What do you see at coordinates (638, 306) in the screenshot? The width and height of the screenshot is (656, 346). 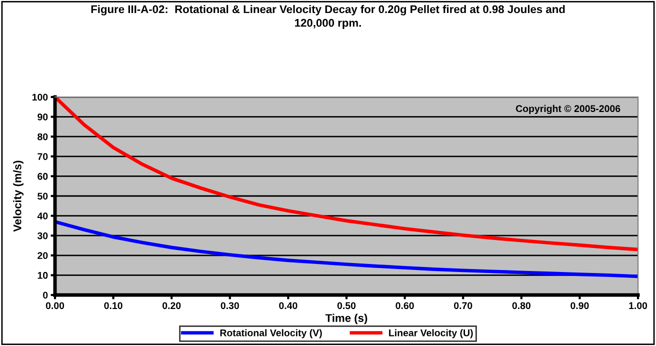 I see `x-tick-label: 1.00` at bounding box center [638, 306].